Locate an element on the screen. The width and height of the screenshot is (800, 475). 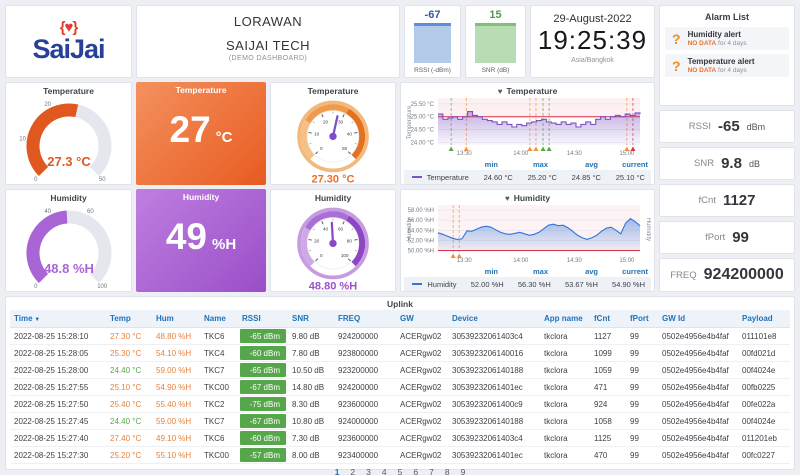
alarm-name: Temperature alert is located at coordinates (721, 61).